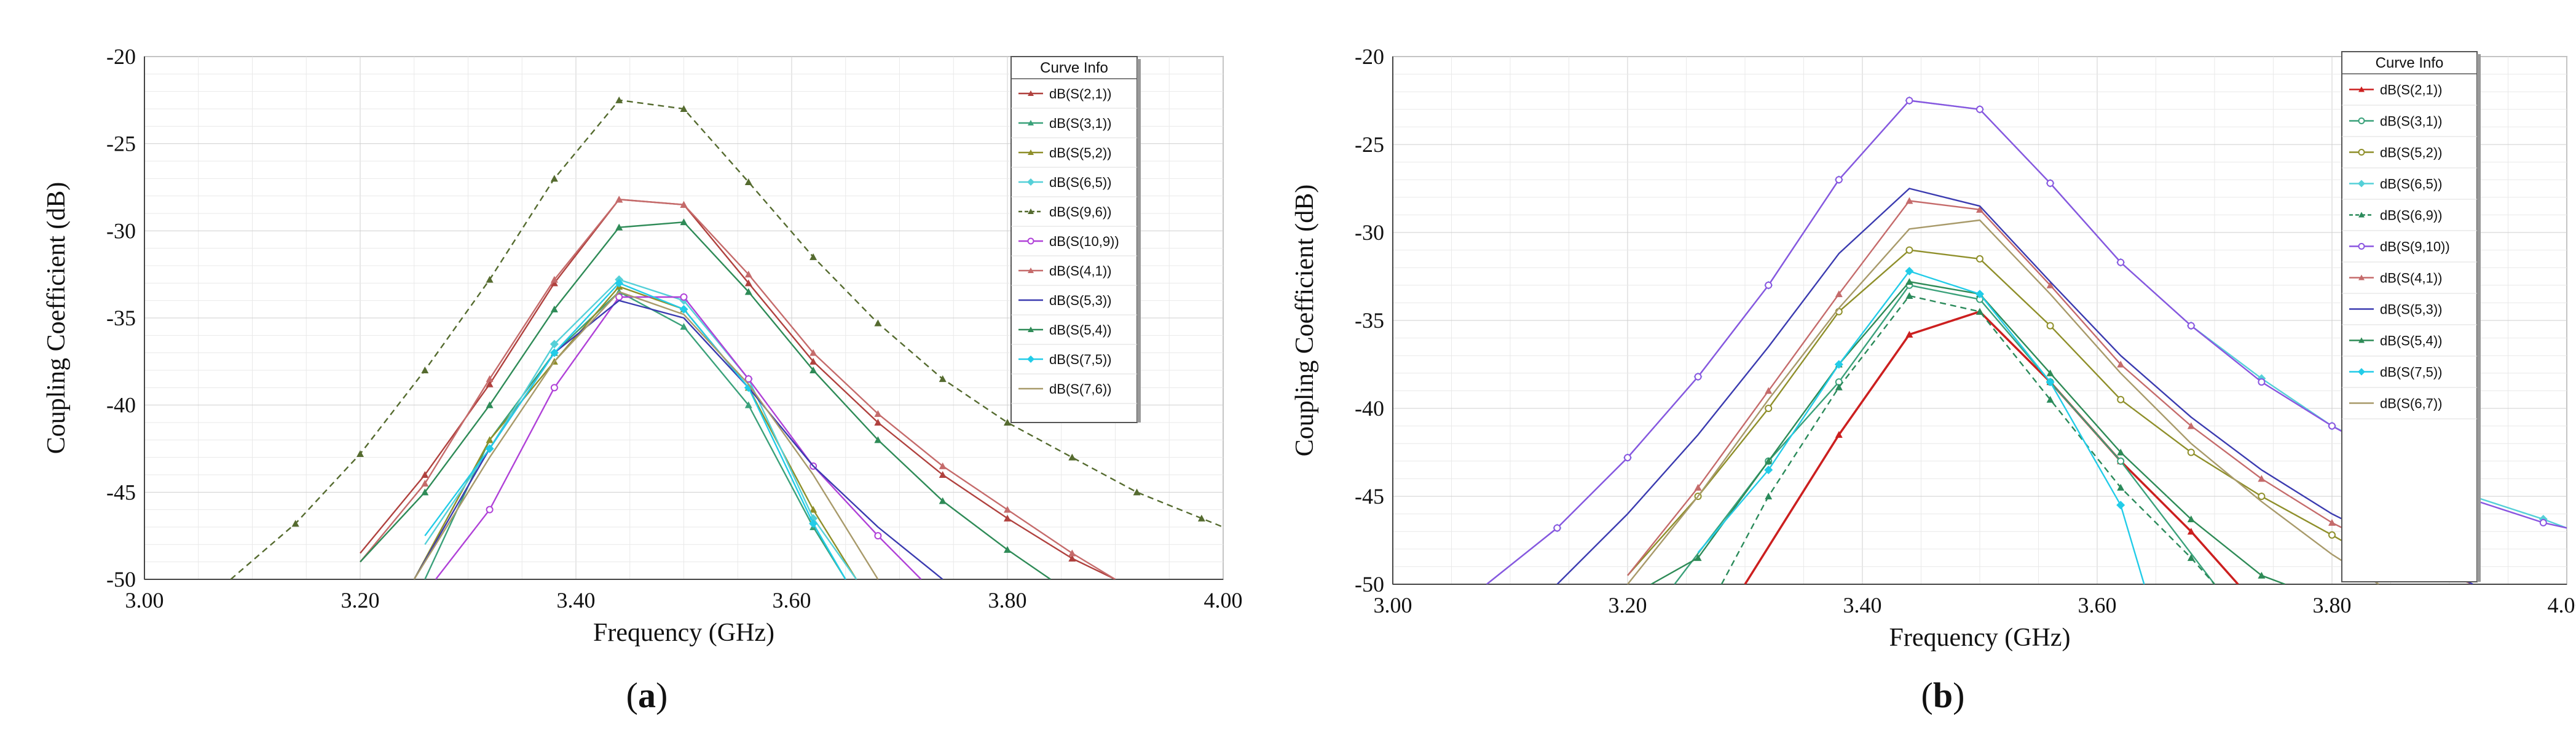 Image resolution: width=2576 pixels, height=754 pixels. I want to click on x-tick-label: 3.20, so click(1628, 605).